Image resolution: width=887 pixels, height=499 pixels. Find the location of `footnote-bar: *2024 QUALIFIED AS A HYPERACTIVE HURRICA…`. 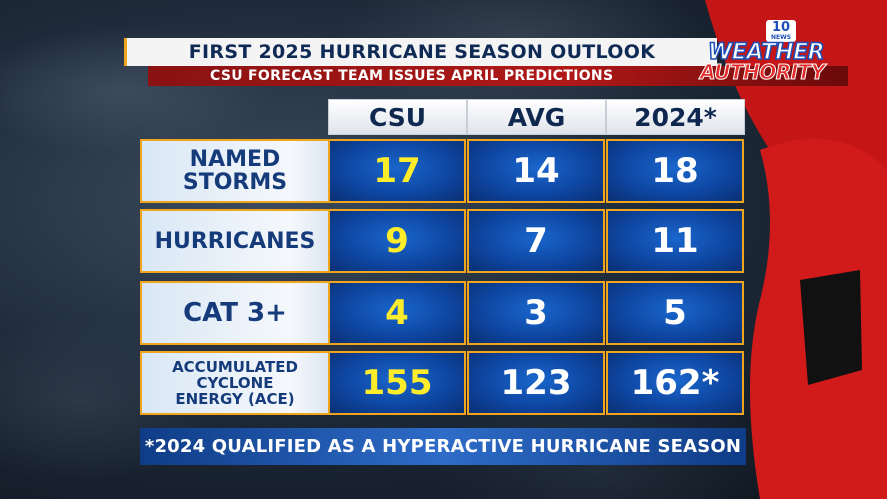

footnote-bar: *2024 QUALIFIED AS A HYPERACTIVE HURRICA… is located at coordinates (443, 446).